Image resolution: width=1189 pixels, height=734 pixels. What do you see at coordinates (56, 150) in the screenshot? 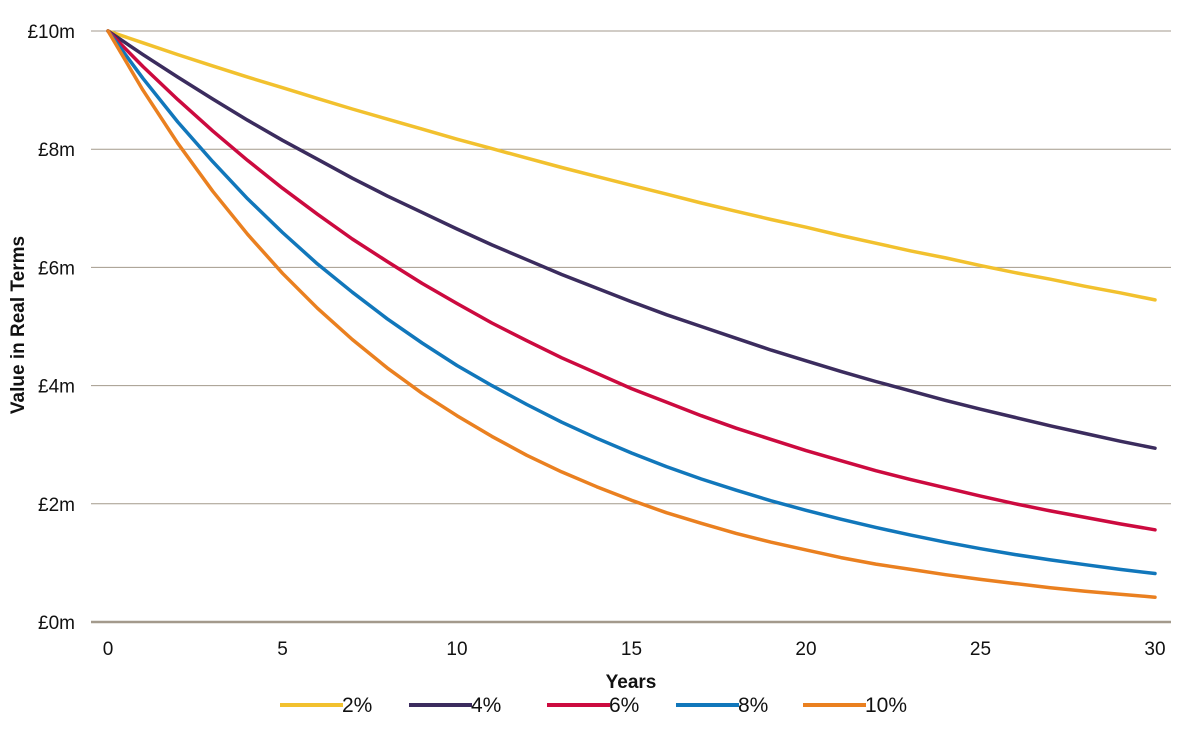
I see `y-tick-label: £8m` at bounding box center [56, 150].